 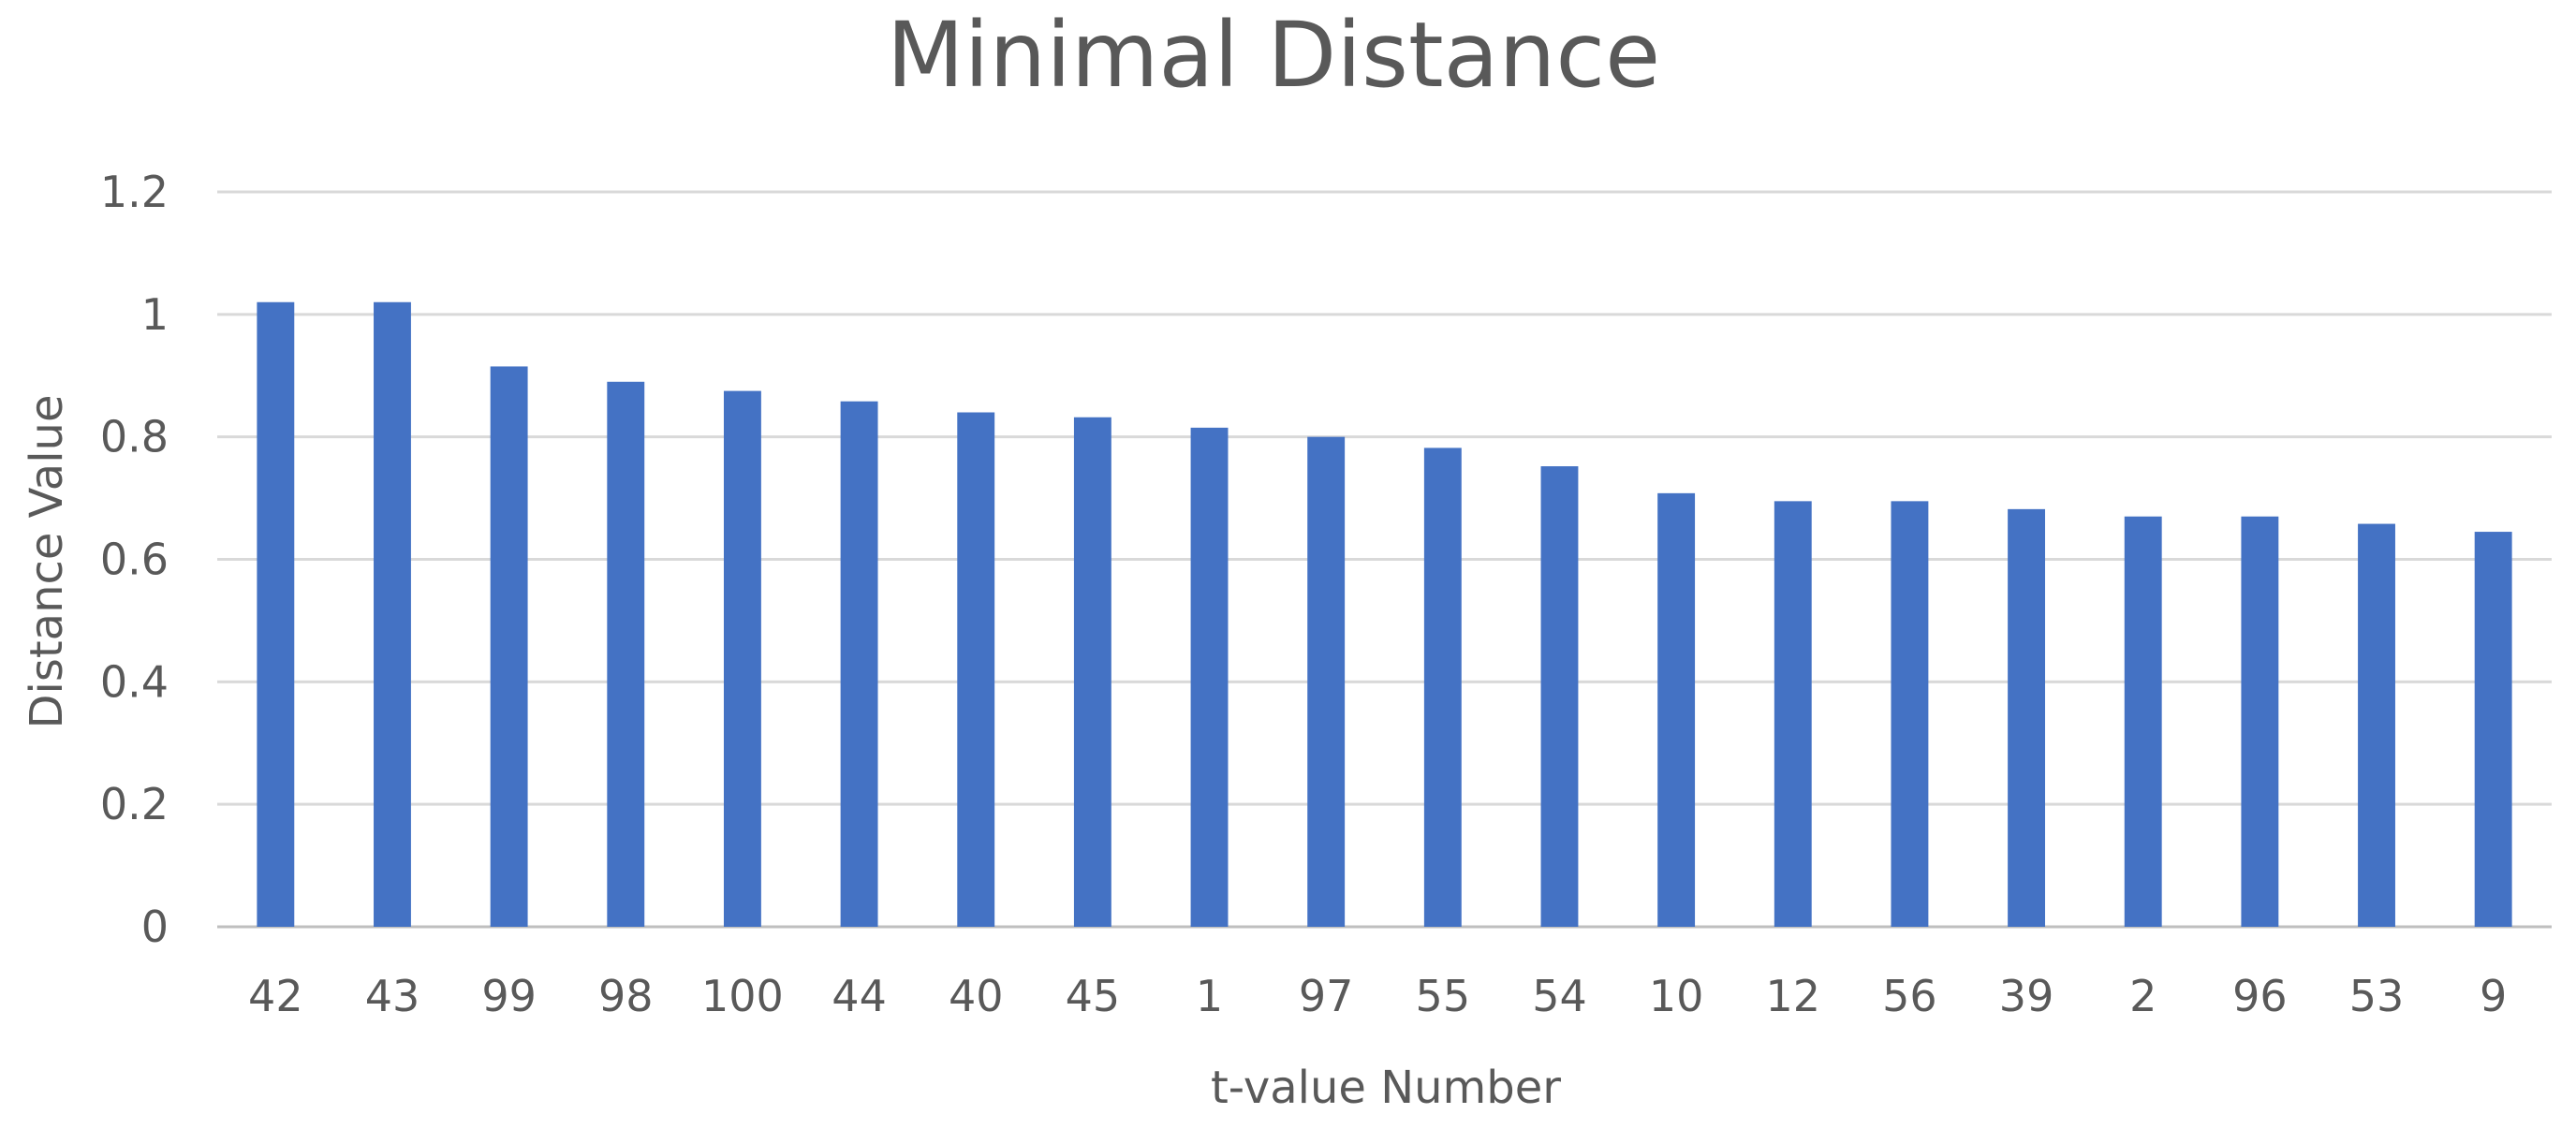 What do you see at coordinates (275, 996) in the screenshot?
I see `x-tick-label: 42` at bounding box center [275, 996].